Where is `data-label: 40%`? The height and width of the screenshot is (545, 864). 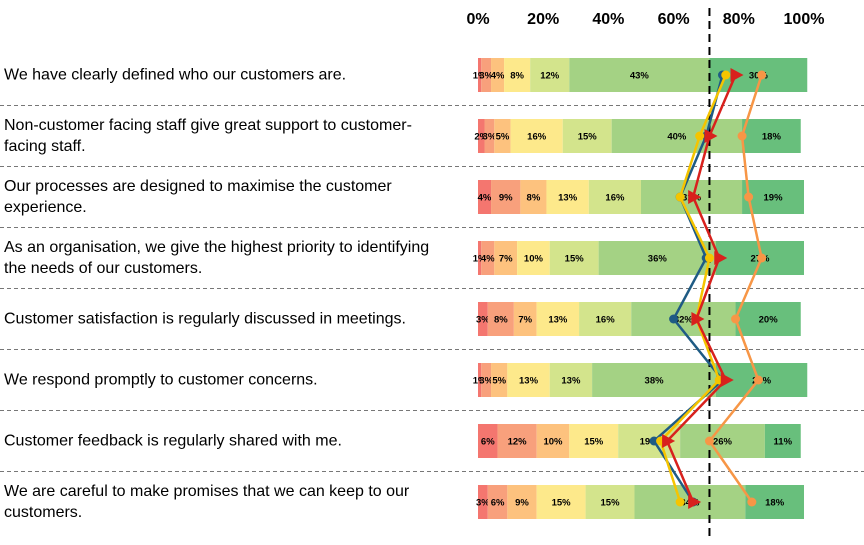
data-label: 40% is located at coordinates (677, 137).